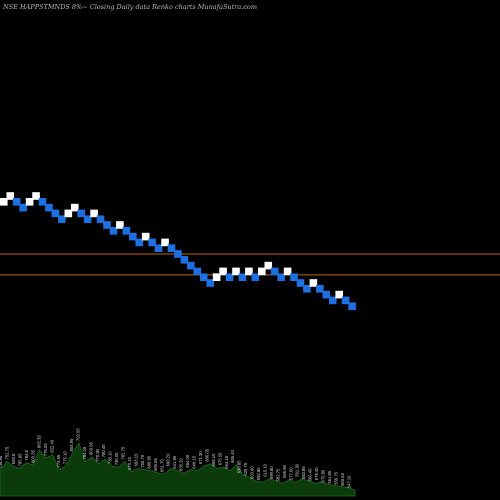 This screenshot has width=500, height=500. What do you see at coordinates (13, 458) in the screenshot?
I see `volume-label: 683.8` at bounding box center [13, 458].